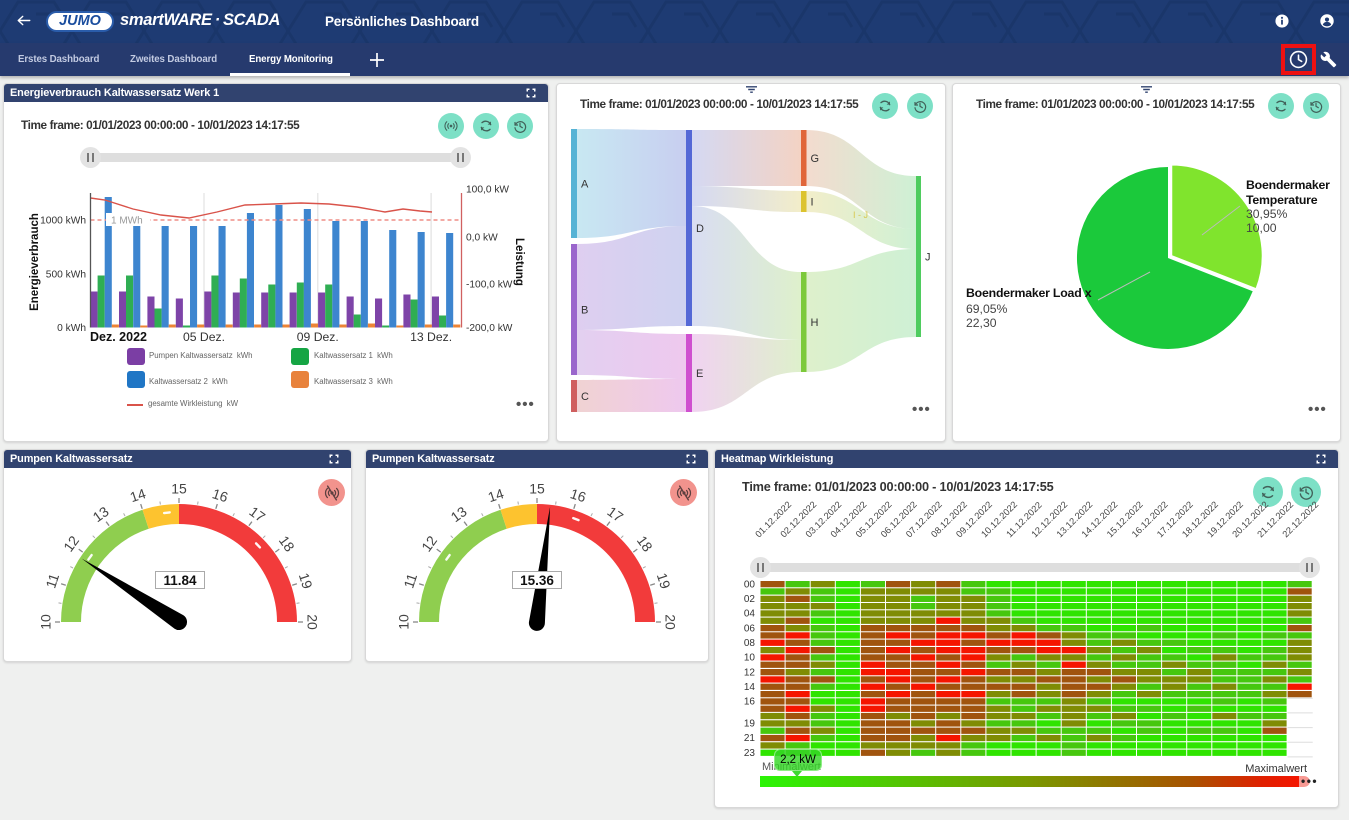  I want to click on svg-text: 21, so click(750, 738).